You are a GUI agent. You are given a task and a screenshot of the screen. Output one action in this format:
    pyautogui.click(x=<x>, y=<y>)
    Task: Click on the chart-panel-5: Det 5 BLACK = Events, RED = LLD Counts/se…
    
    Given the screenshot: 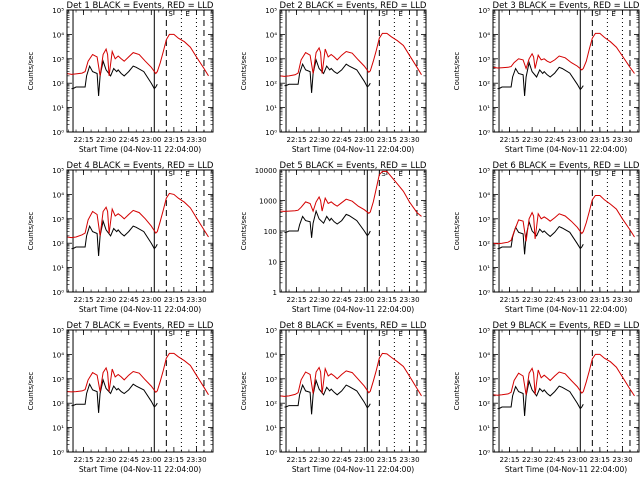 What is the action you would take?
    pyautogui.click(x=333, y=237)
    